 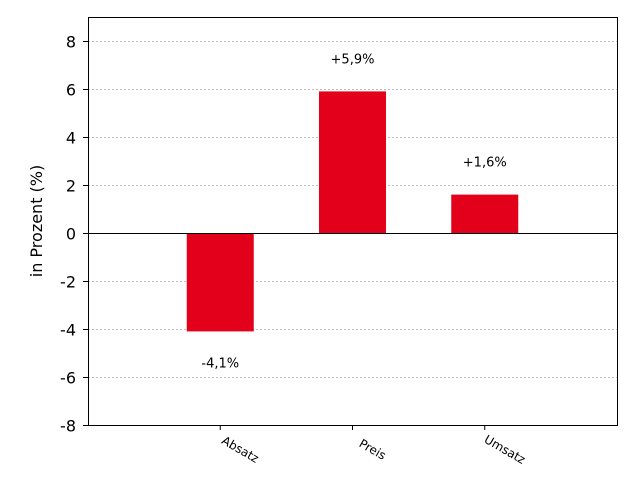 What do you see at coordinates (68, 282) in the screenshot?
I see `y-tick-label: -2` at bounding box center [68, 282].